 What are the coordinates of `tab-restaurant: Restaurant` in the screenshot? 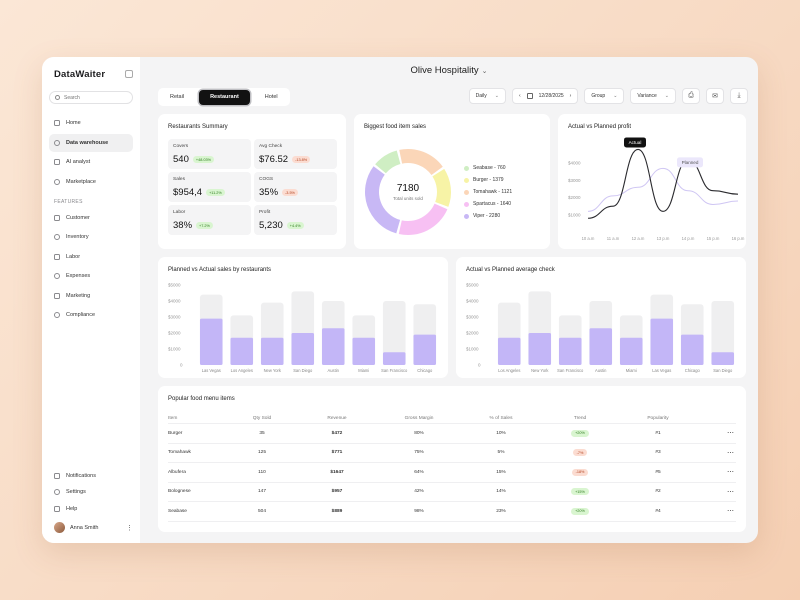 It's located at (224, 97).